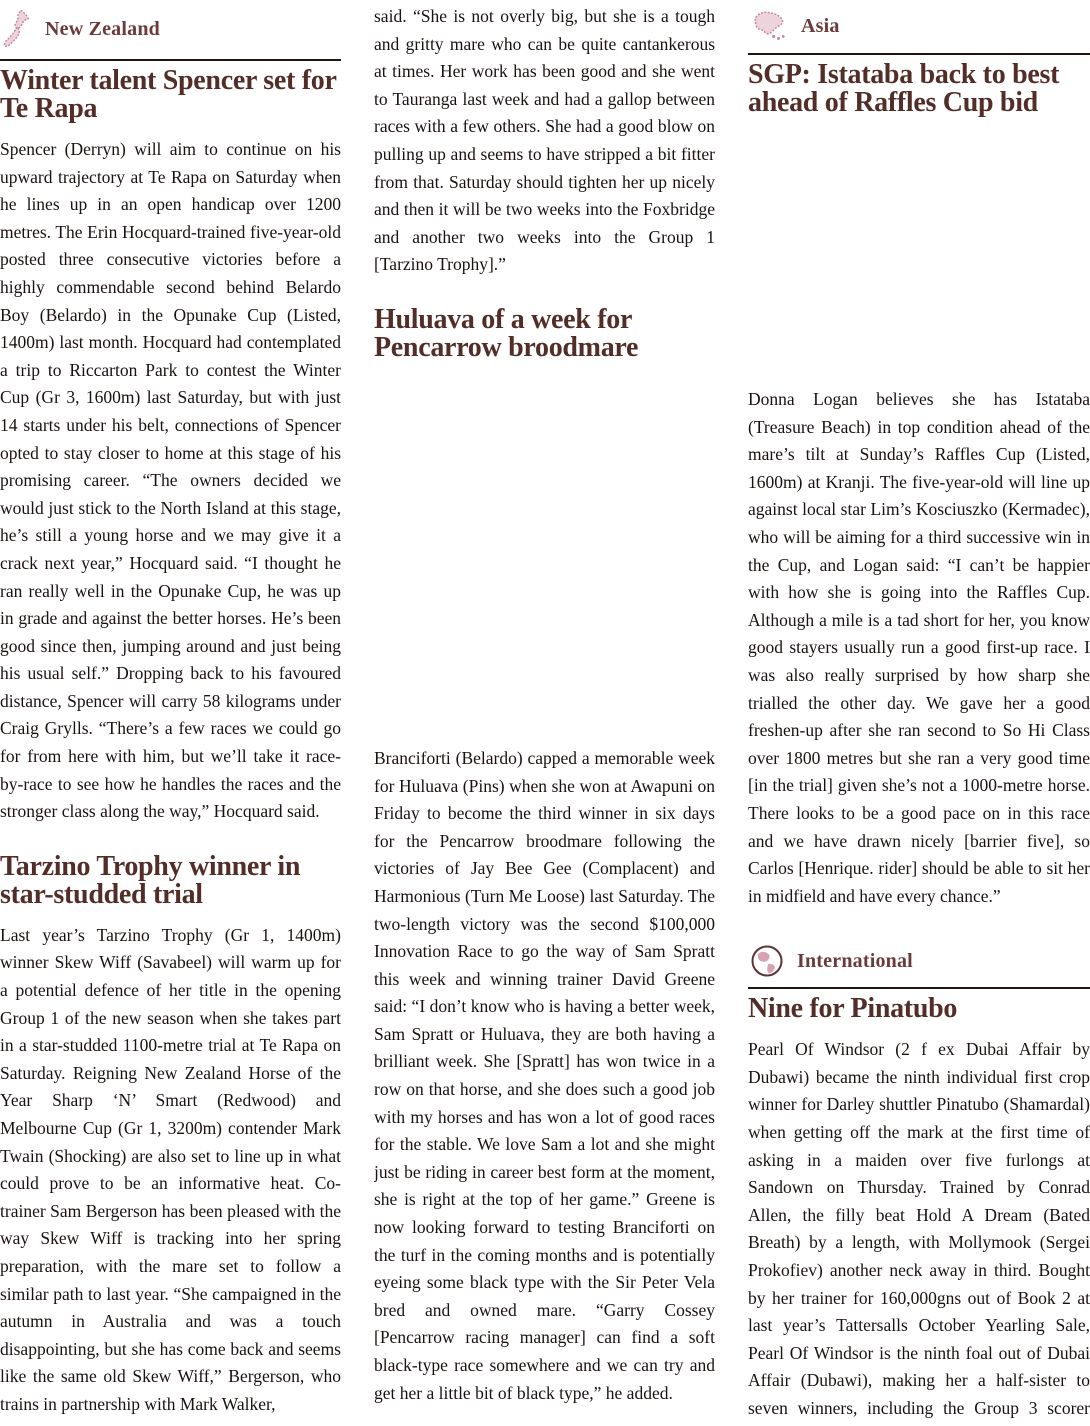 The width and height of the screenshot is (1090, 1426). I want to click on section-header-asia: Asia, so click(919, 27).